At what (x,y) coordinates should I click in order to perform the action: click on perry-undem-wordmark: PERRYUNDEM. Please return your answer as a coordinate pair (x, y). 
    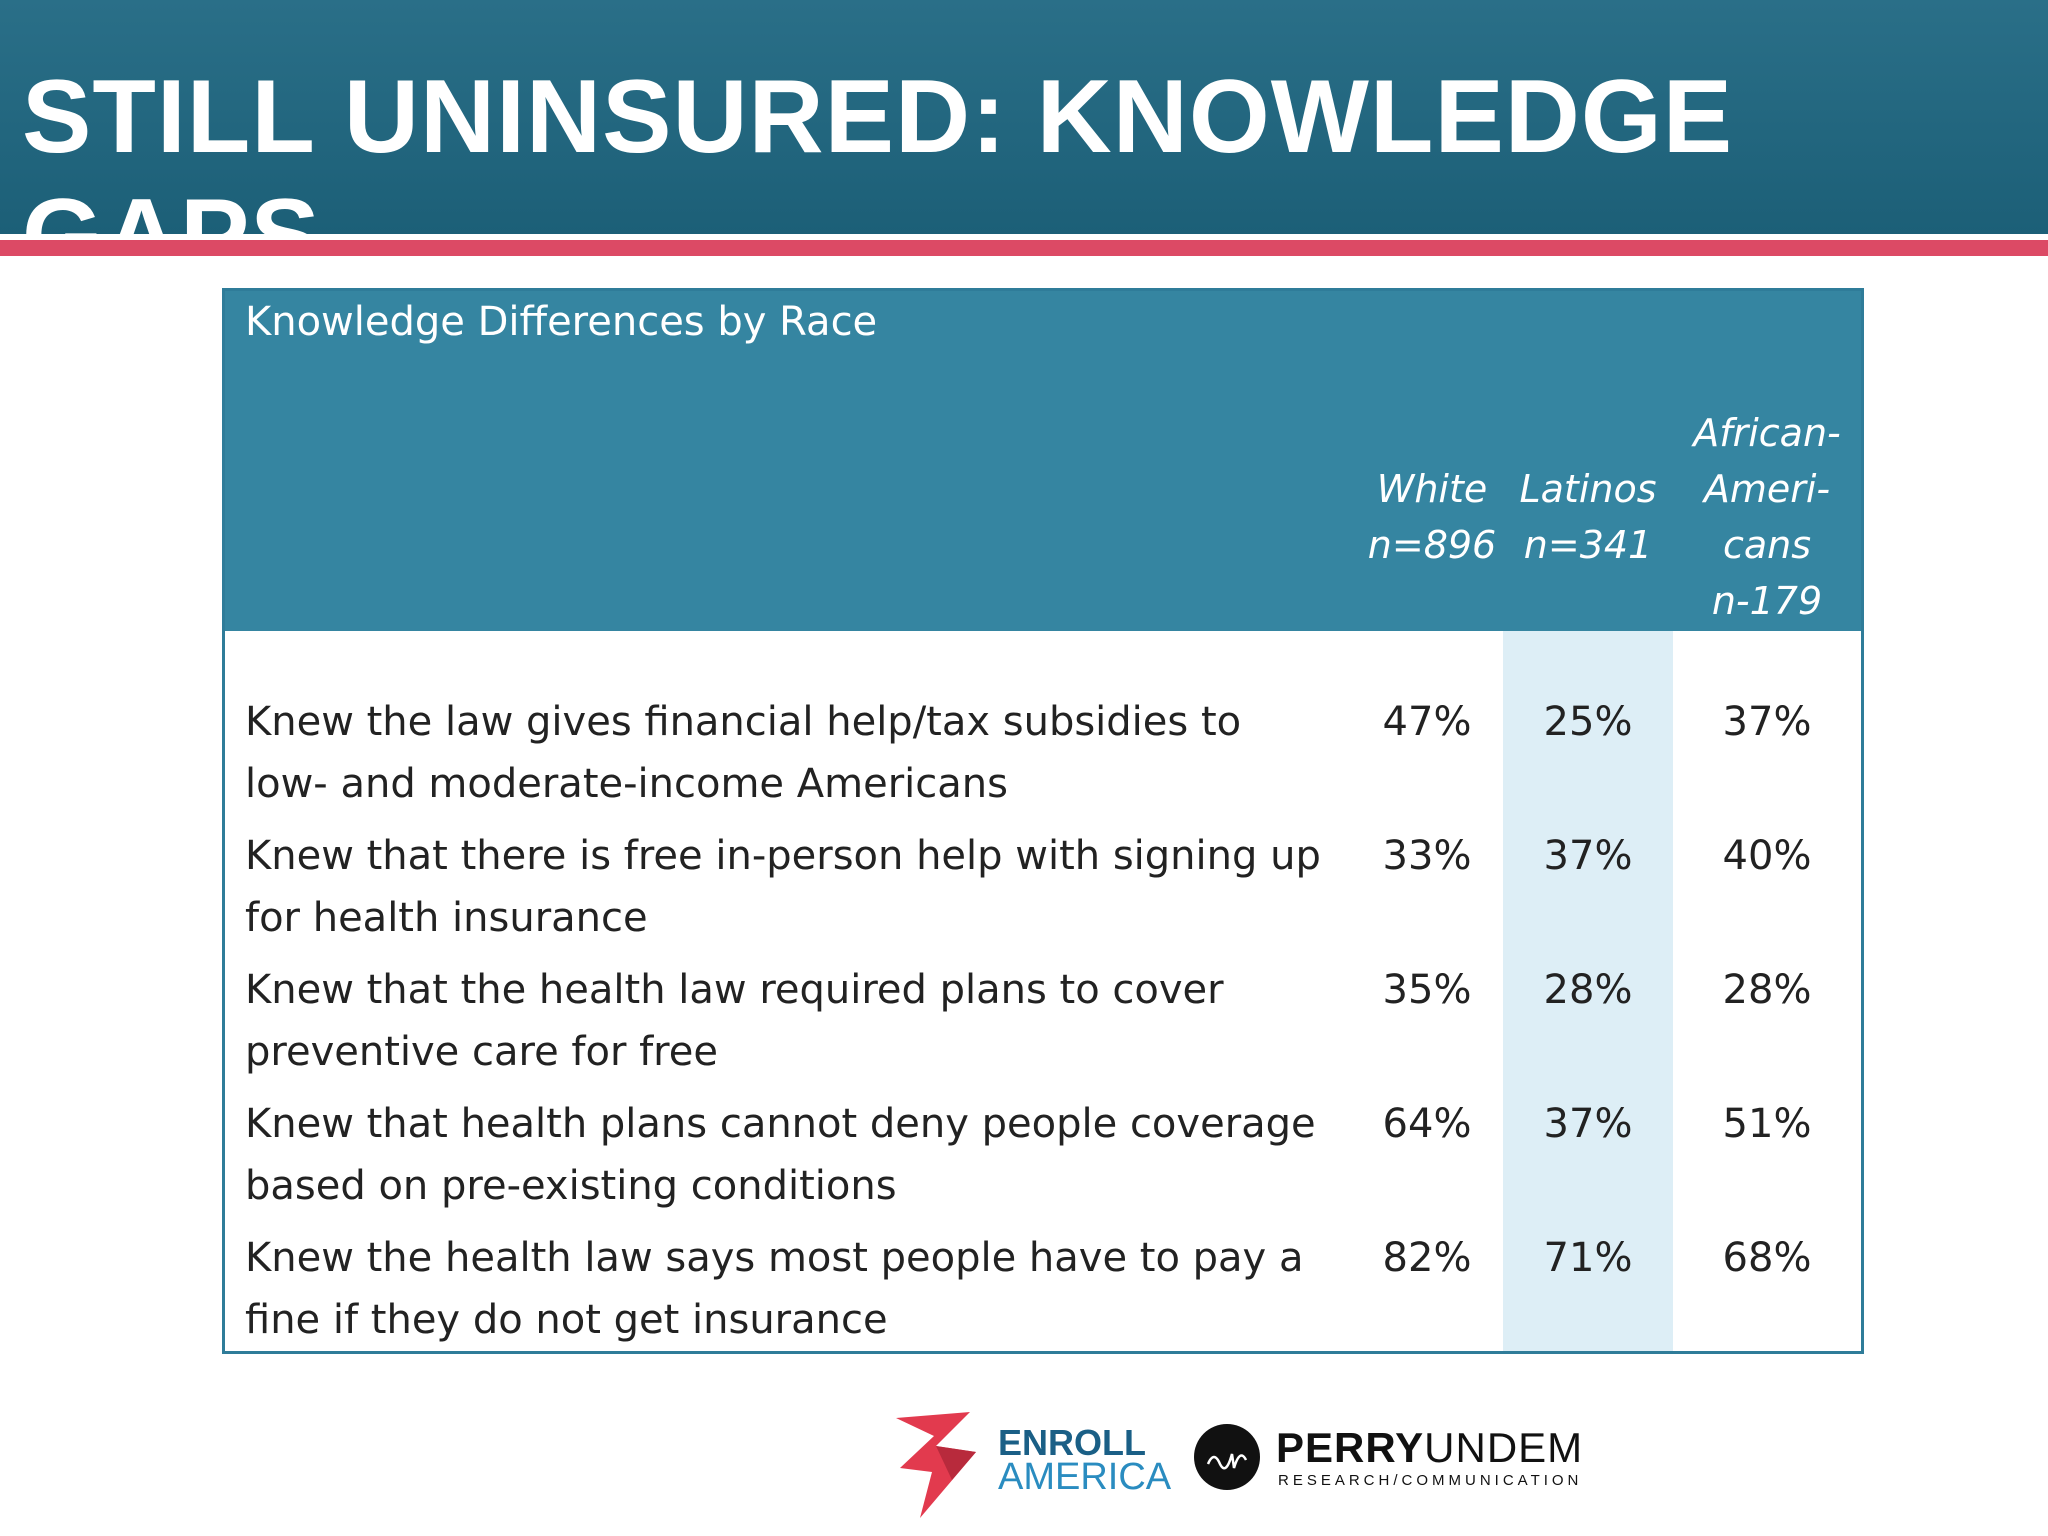
    Looking at the image, I should click on (1429, 1448).